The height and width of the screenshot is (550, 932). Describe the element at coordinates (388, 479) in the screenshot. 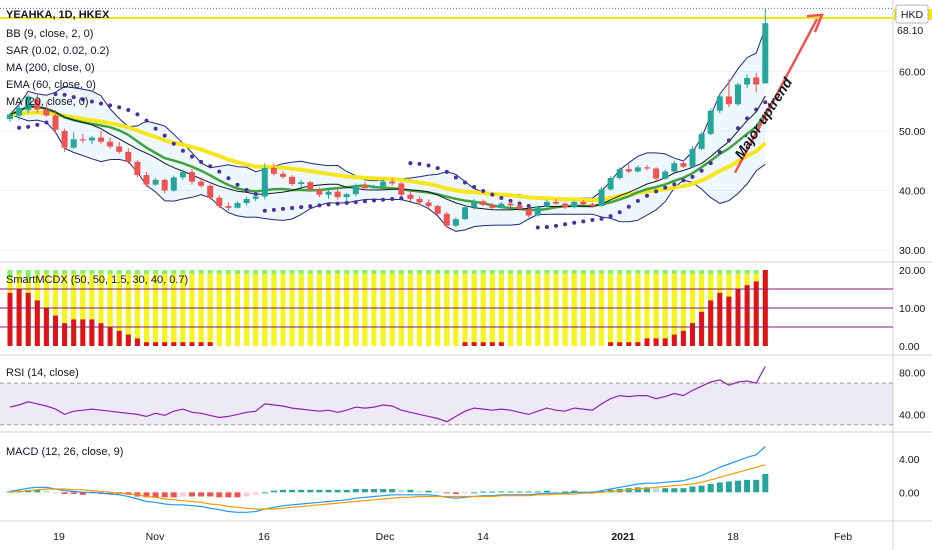

I see `macd-pane` at that location.